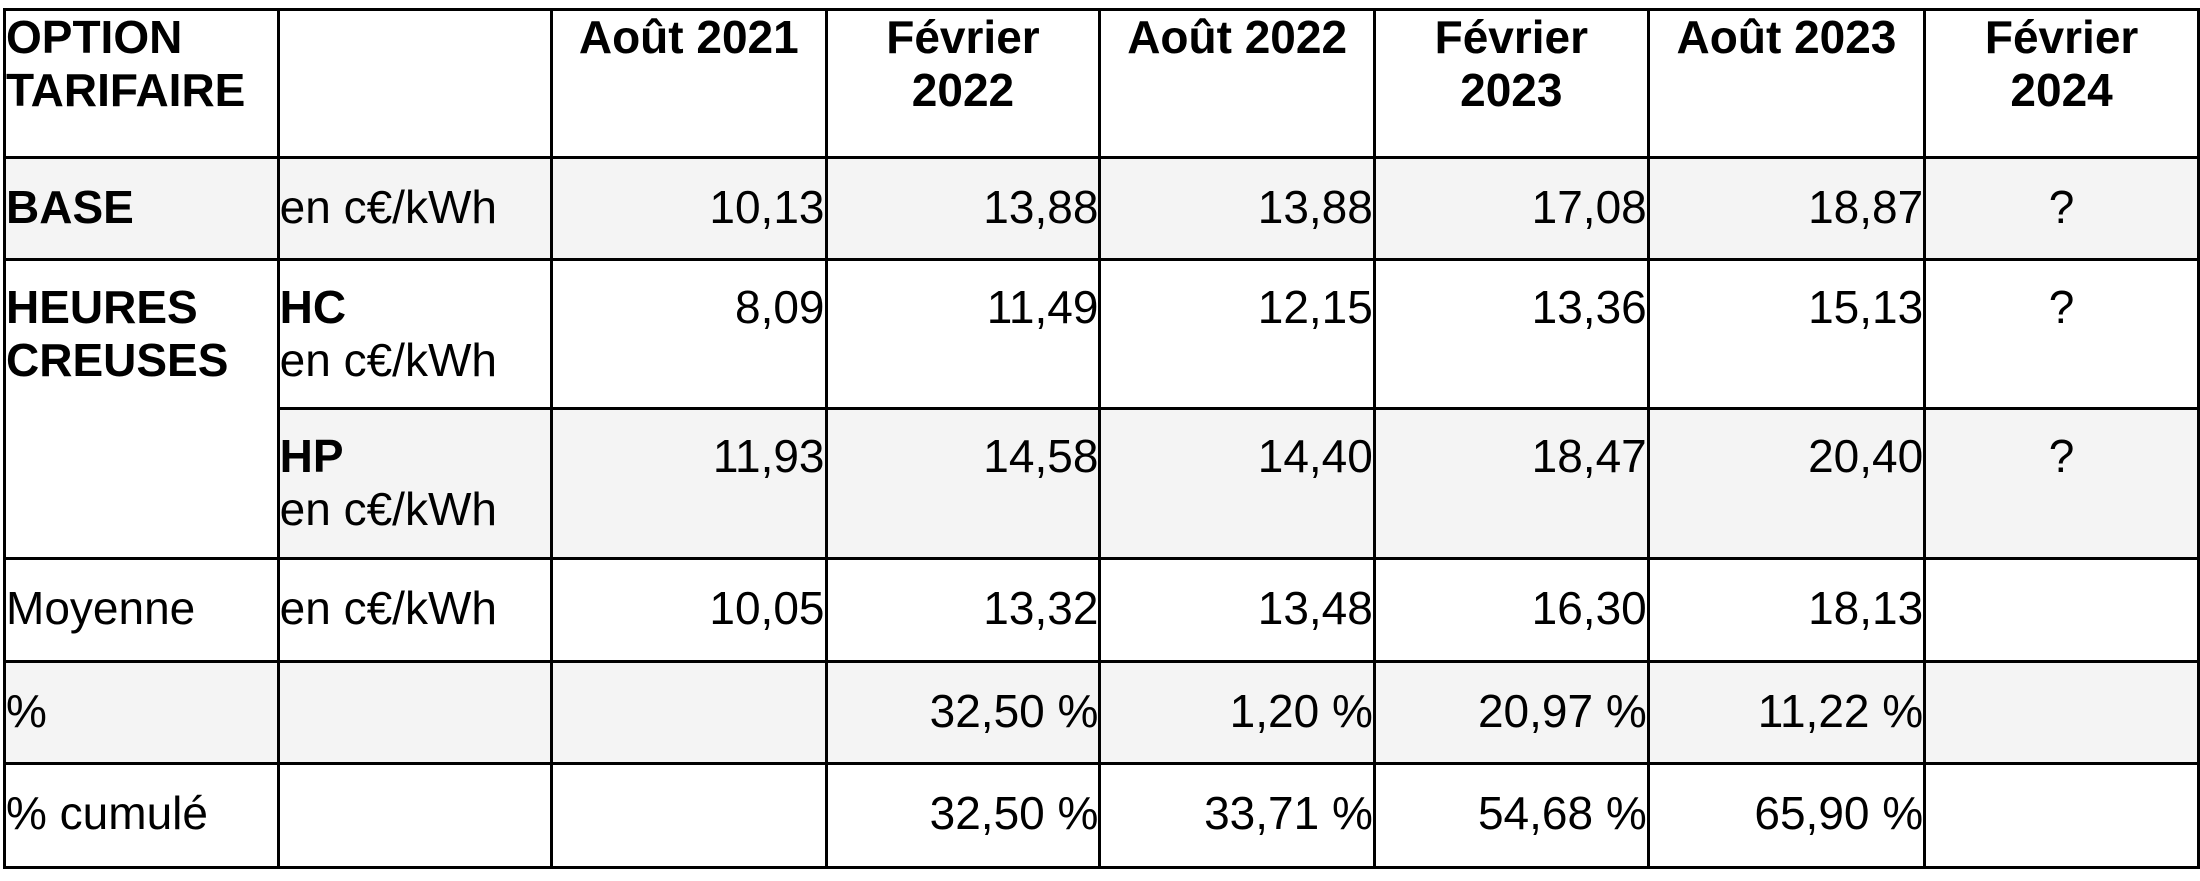  I want to click on row-label-pourcentage: %, so click(141, 712).